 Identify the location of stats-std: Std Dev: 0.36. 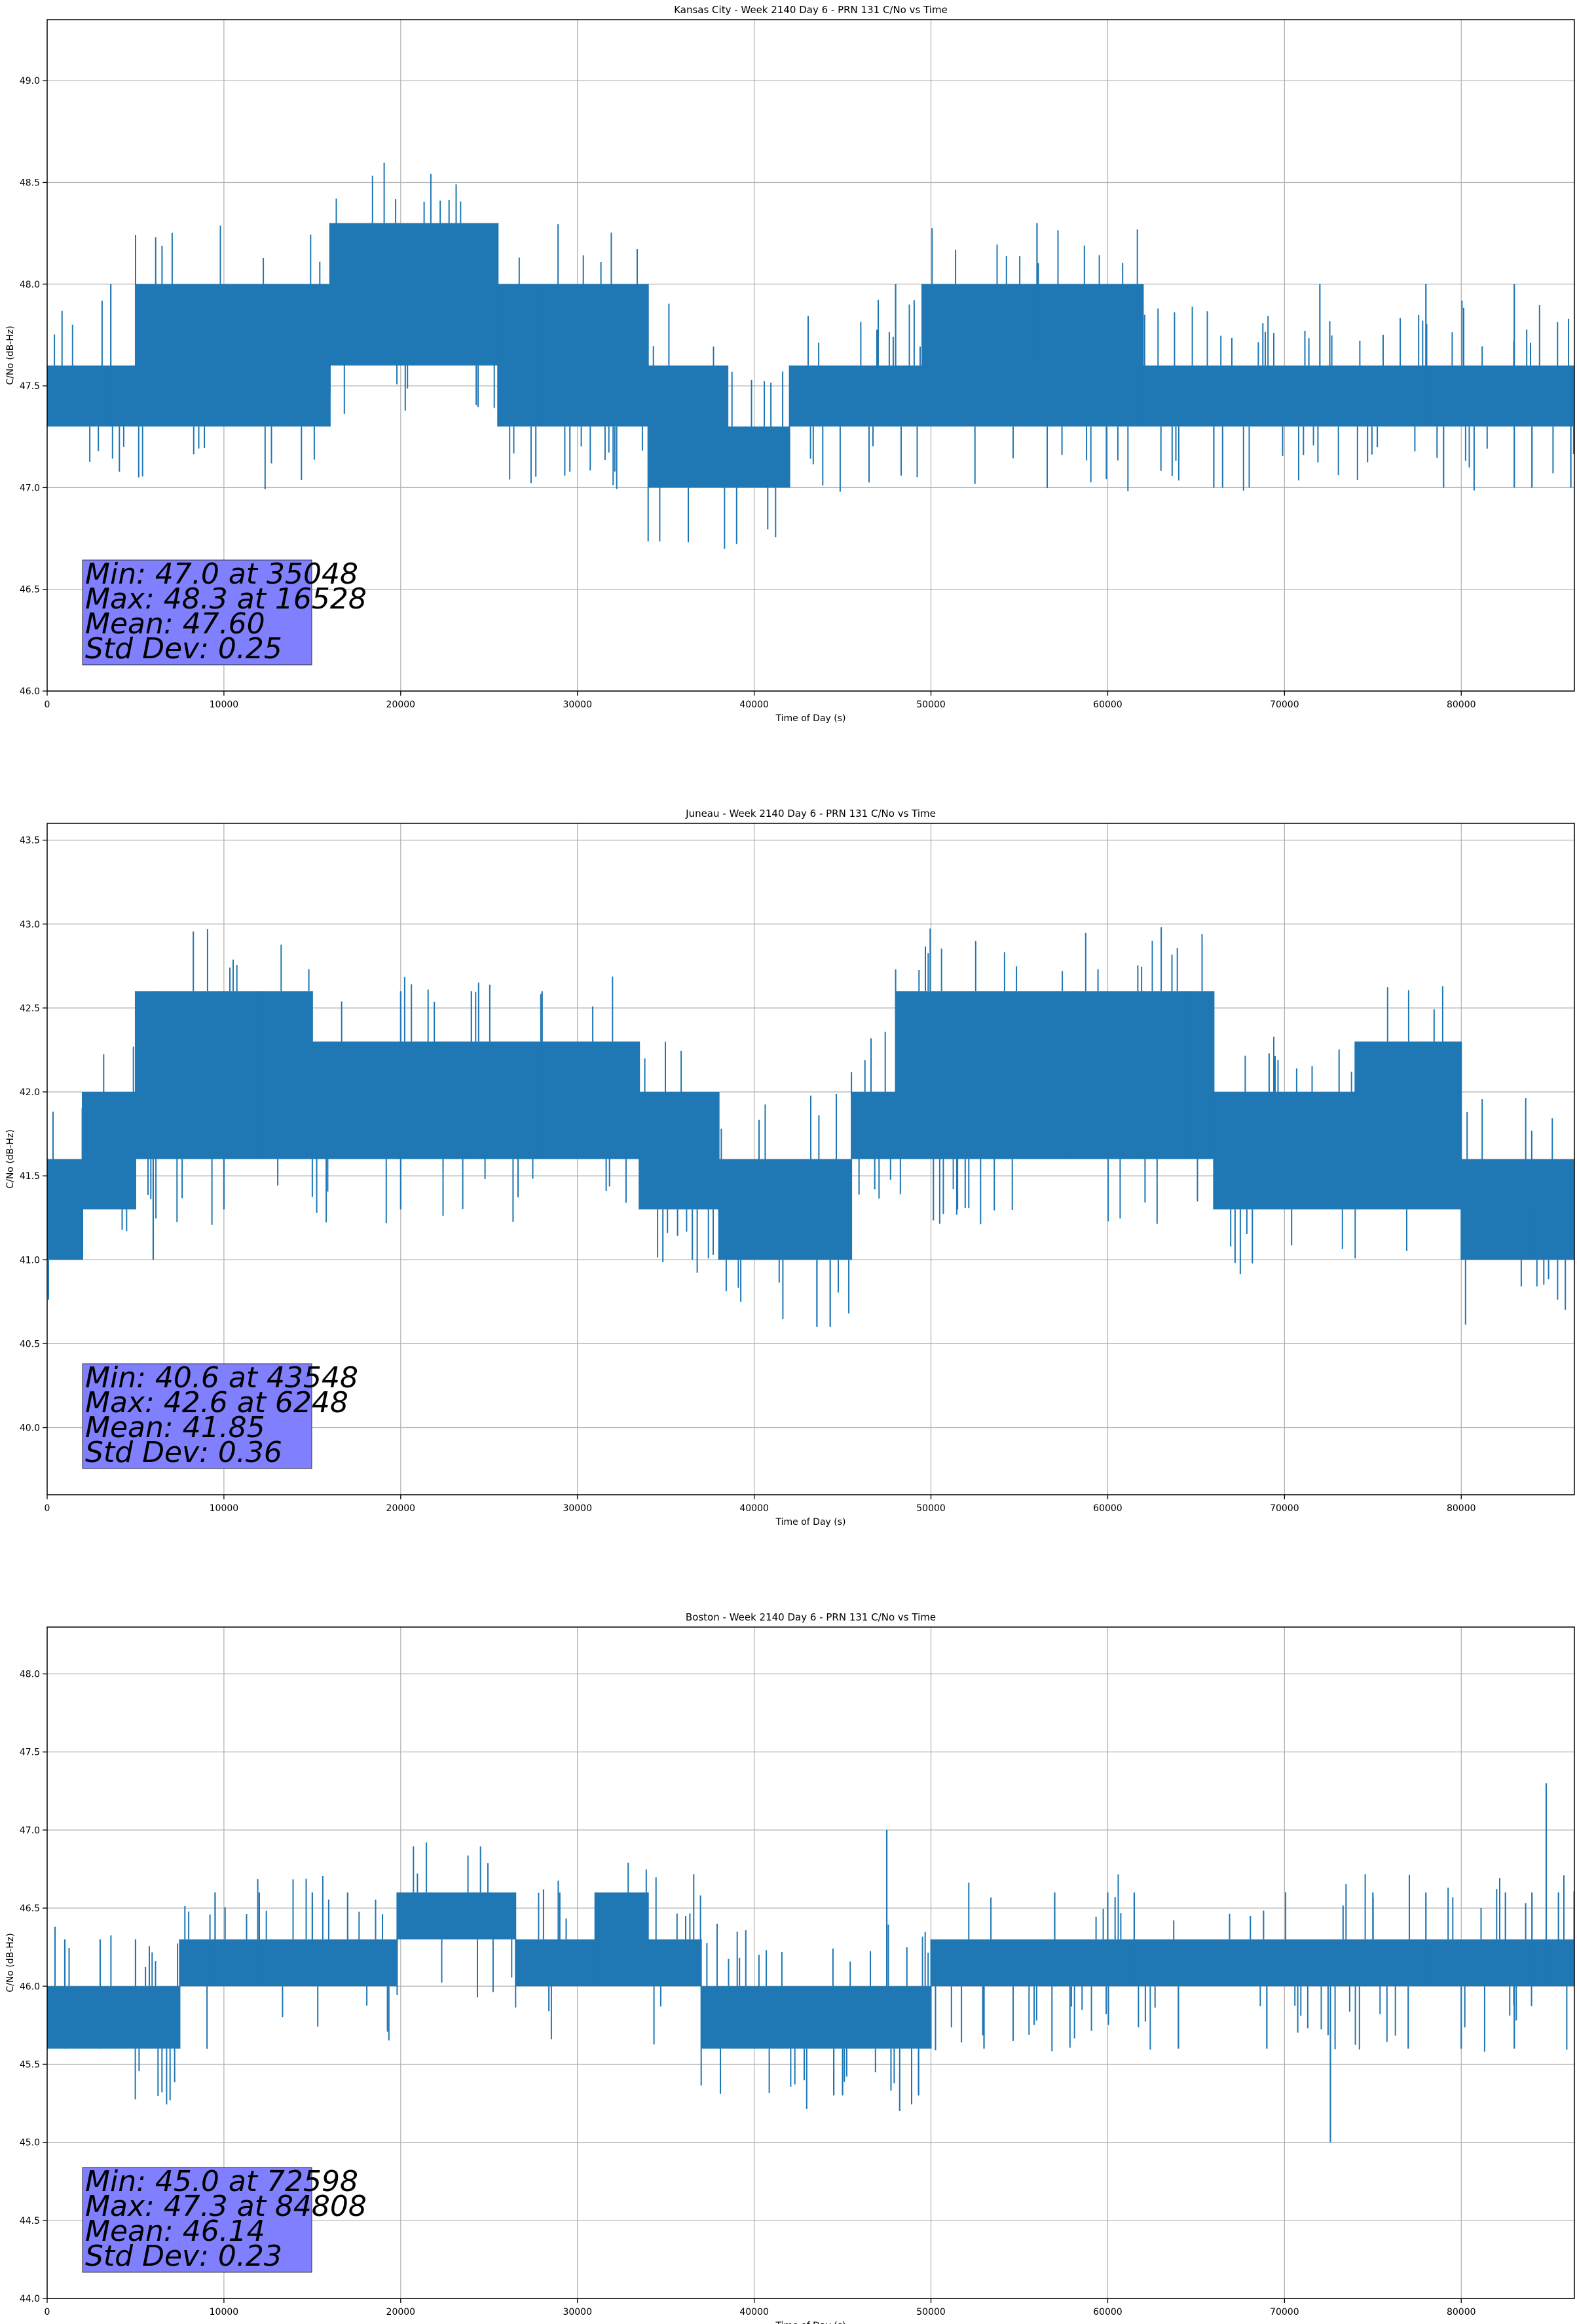
(183, 1452).